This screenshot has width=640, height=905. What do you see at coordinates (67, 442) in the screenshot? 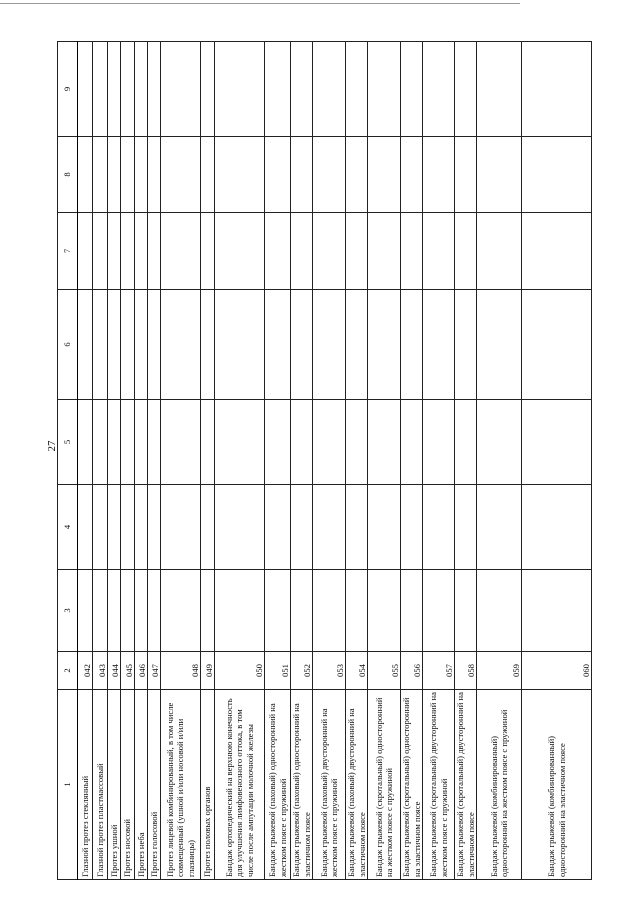
I see `column-header-5: 5` at bounding box center [67, 442].